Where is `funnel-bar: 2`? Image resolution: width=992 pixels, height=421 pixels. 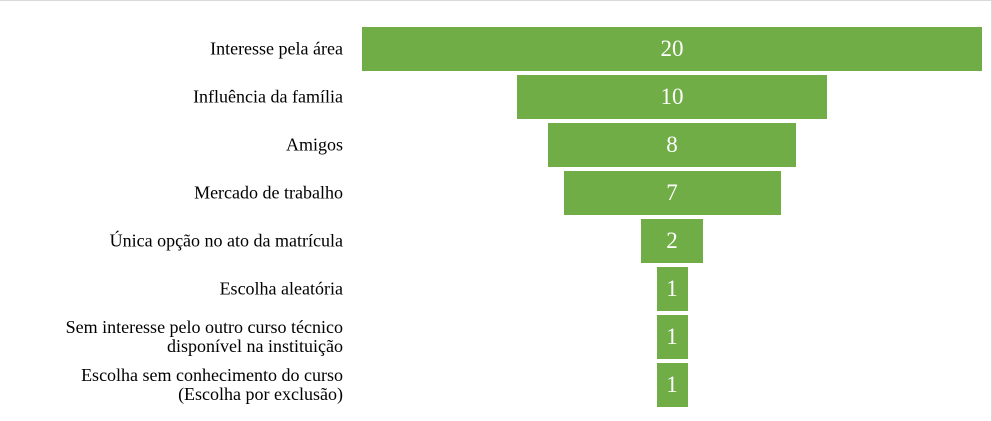 funnel-bar: 2 is located at coordinates (672, 241).